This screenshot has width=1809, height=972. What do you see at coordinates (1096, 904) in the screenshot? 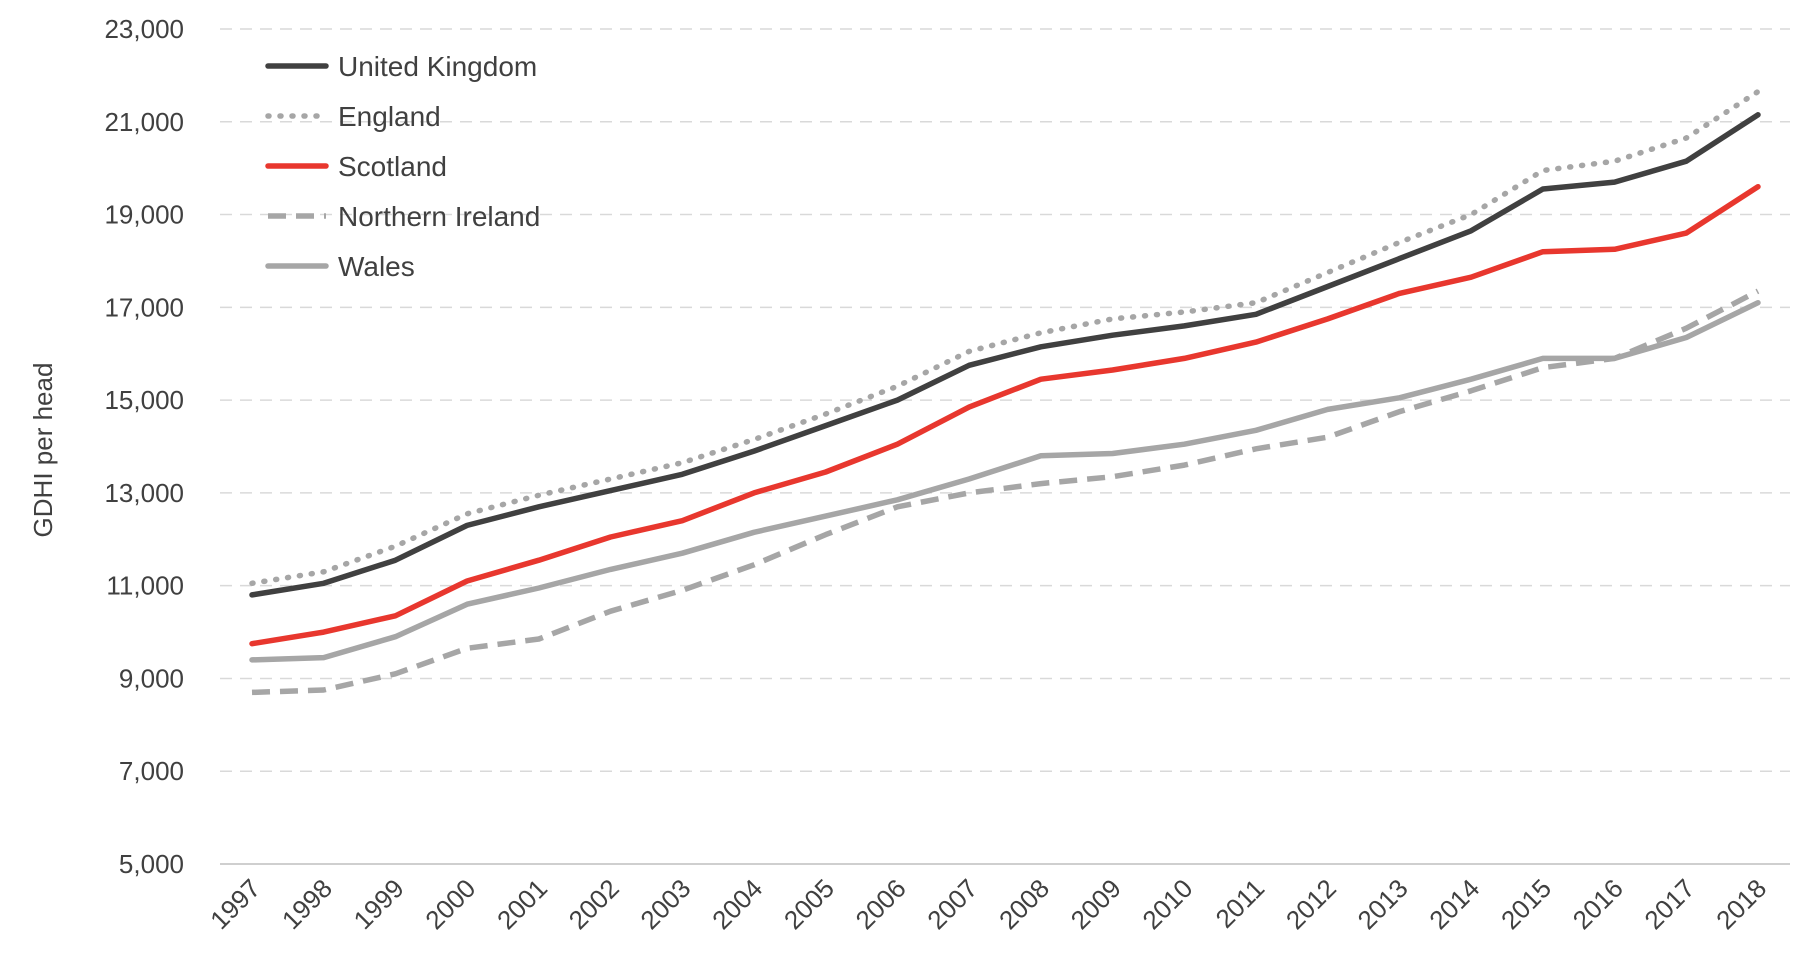
I see `x-tick-label: 2009` at bounding box center [1096, 904].